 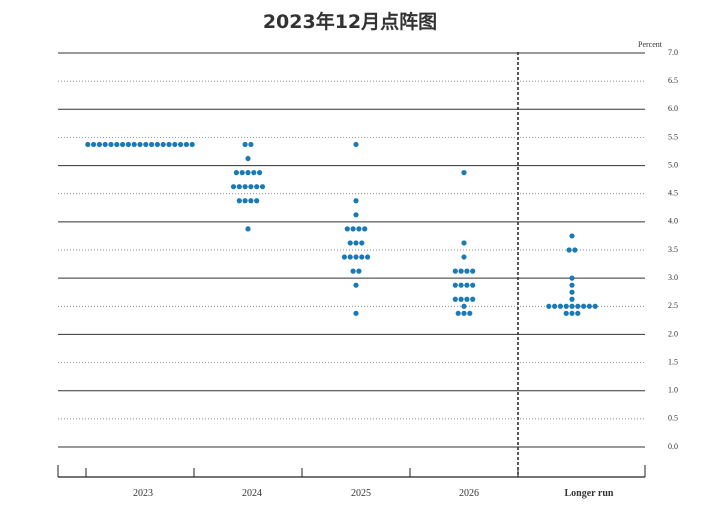 I want to click on y-tick-label: 6.5, so click(x=673, y=80).